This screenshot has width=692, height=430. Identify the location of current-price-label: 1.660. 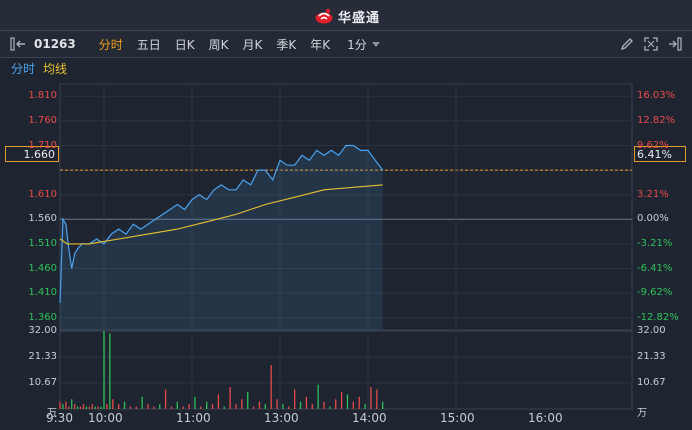
(39, 154).